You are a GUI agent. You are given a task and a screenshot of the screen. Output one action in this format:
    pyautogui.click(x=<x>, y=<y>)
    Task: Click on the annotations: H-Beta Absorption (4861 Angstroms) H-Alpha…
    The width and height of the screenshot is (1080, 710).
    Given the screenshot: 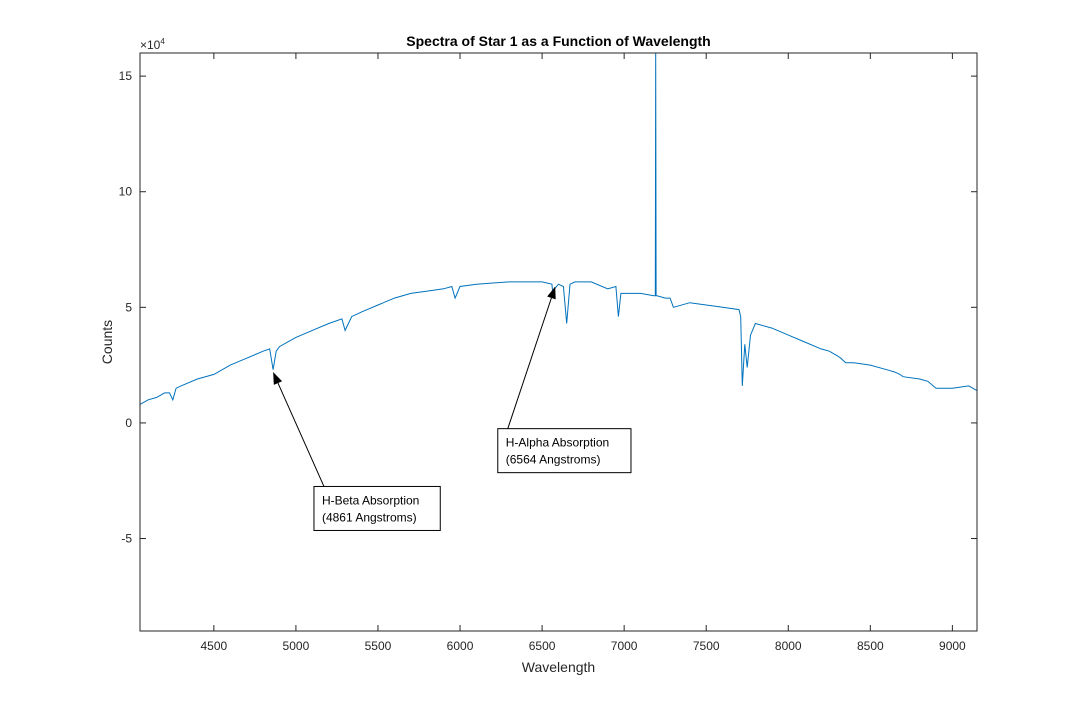 What is the action you would take?
    pyautogui.click(x=452, y=408)
    